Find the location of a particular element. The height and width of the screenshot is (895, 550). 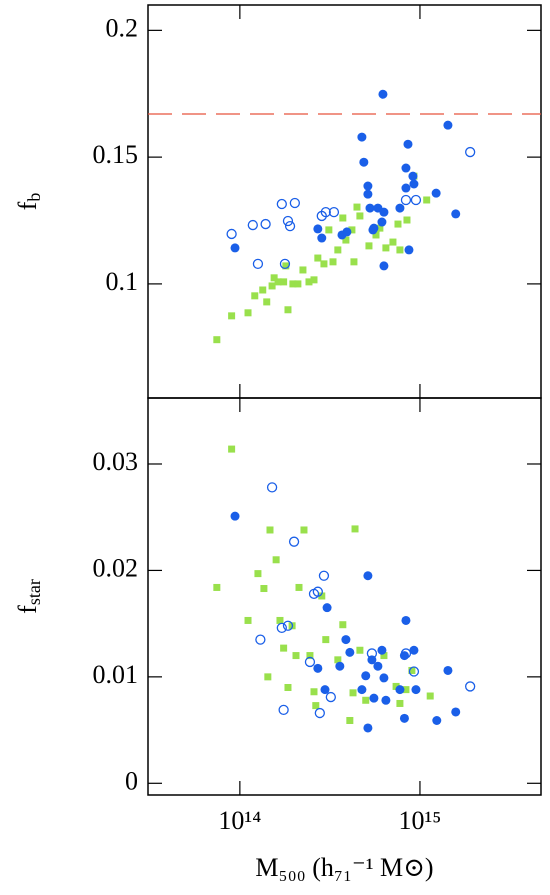

y-tick-label: 0.02 is located at coordinates (116, 567).